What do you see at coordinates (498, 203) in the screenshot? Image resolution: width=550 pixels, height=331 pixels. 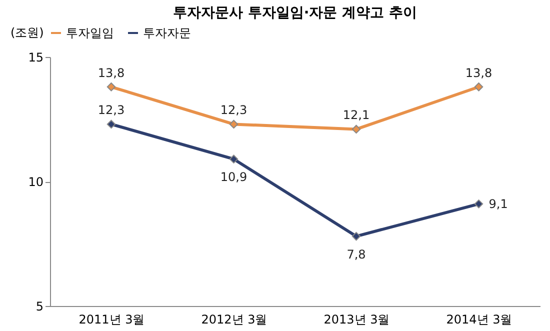 I see `data-label: 9,1` at bounding box center [498, 203].